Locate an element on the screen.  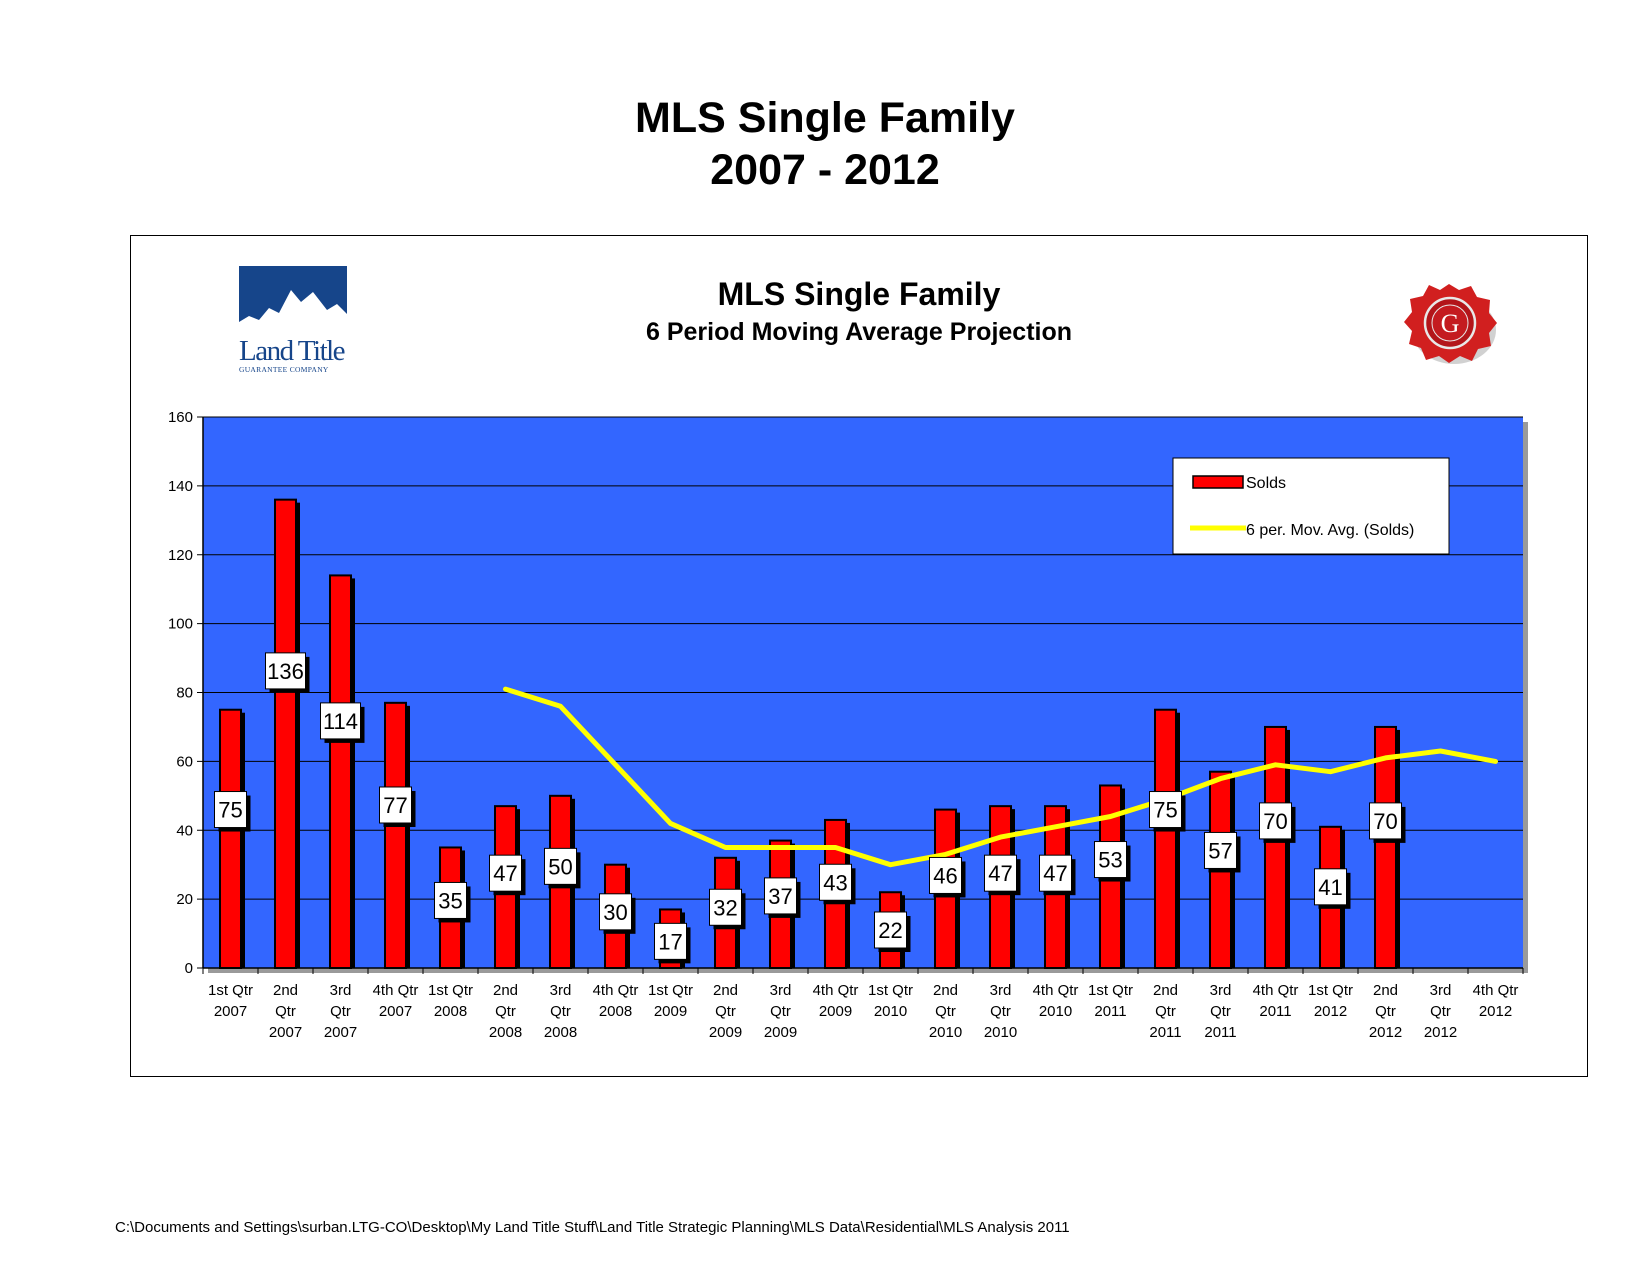
data-label: 30 is located at coordinates (615, 912).